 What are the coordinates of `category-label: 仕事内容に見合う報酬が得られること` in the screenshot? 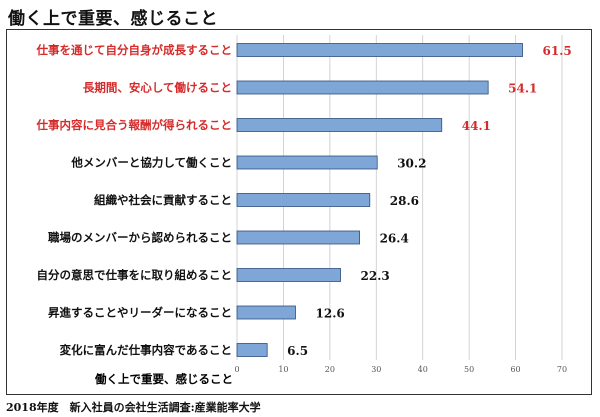 It's located at (134, 125).